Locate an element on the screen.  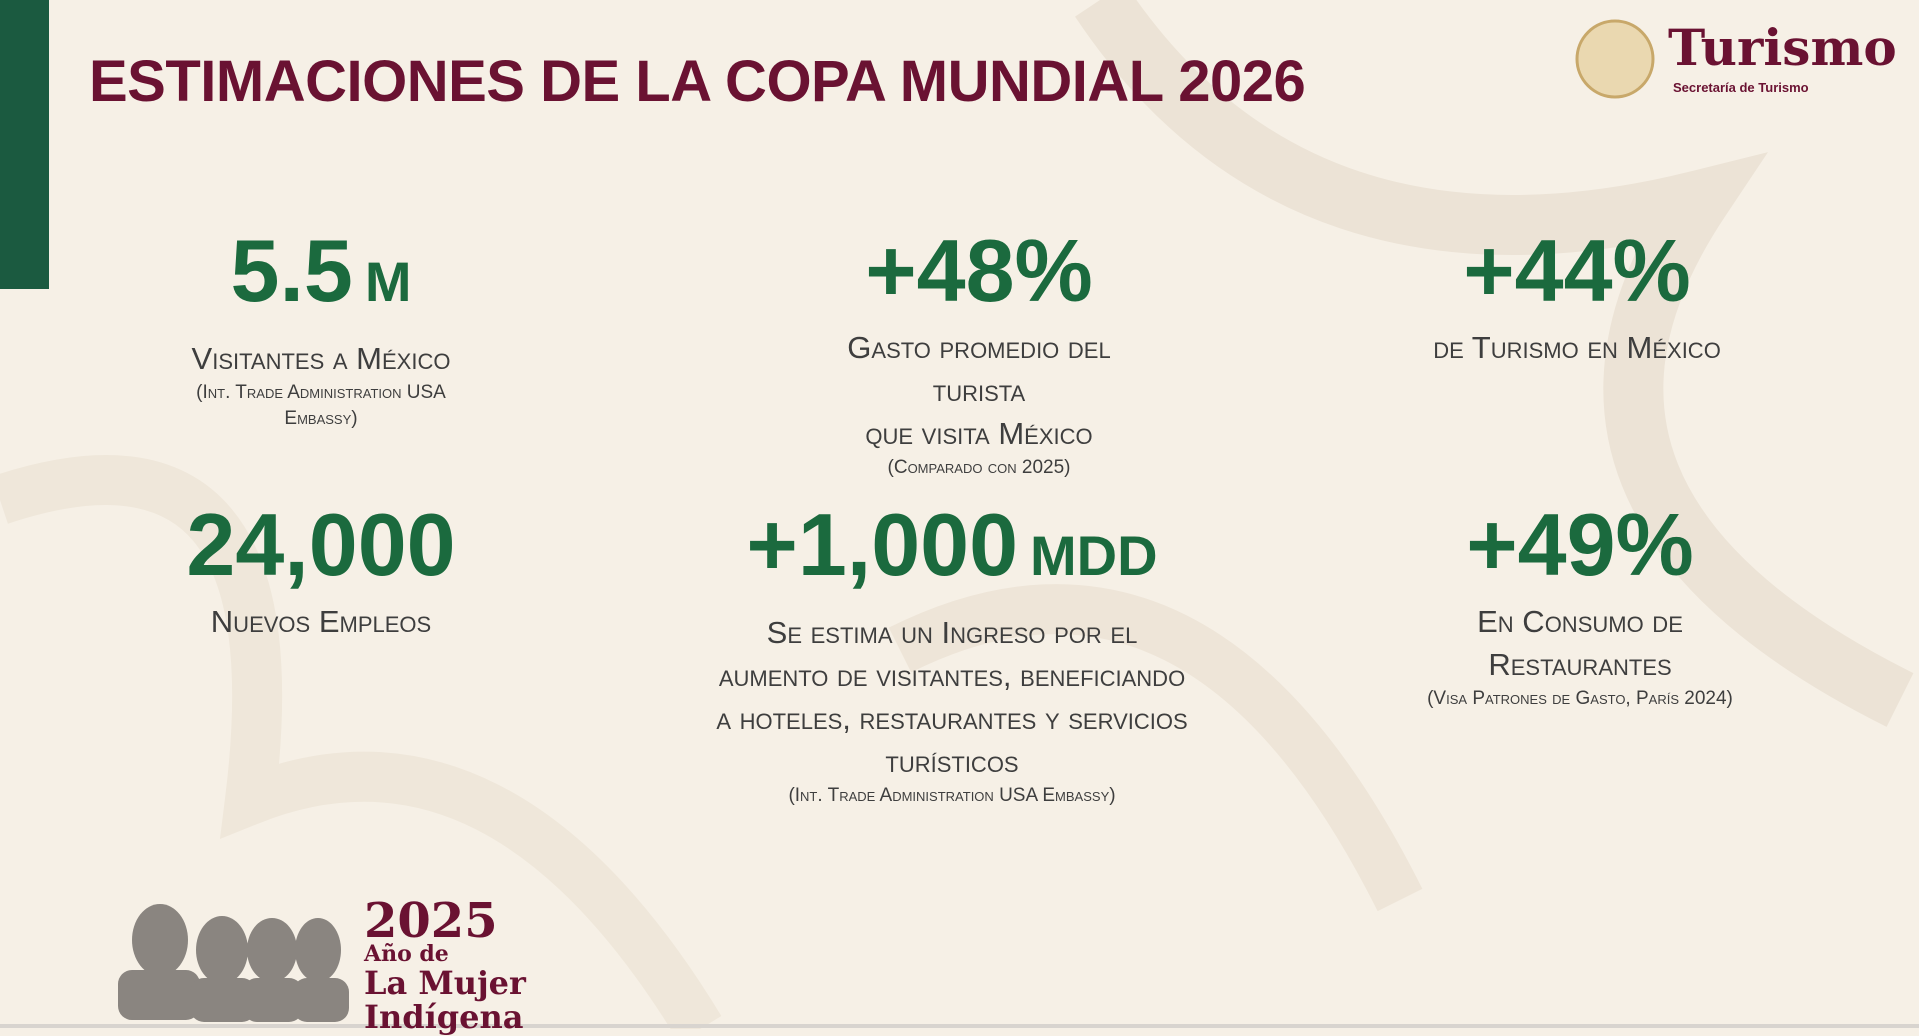
stat-number: +48% is located at coordinates (979, 270).